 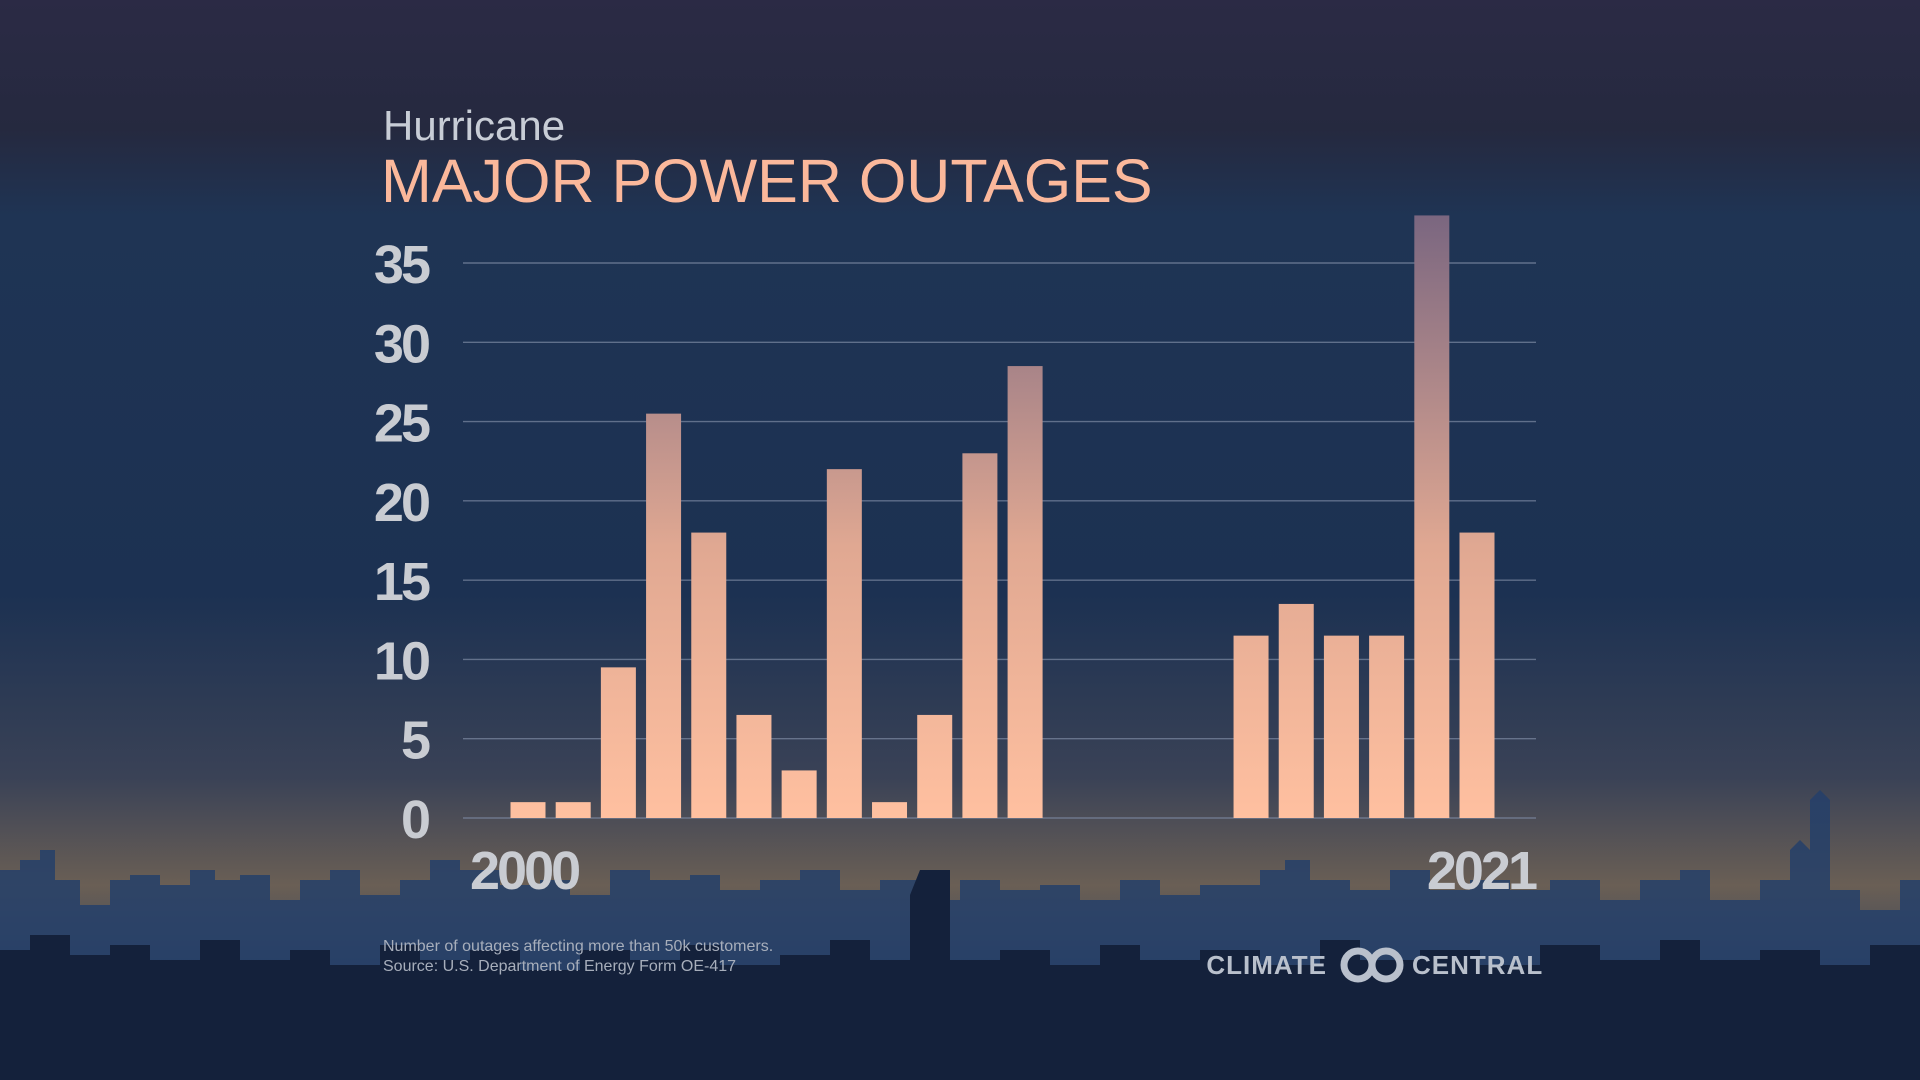 I want to click on y-tick-label: 20, so click(x=401, y=503).